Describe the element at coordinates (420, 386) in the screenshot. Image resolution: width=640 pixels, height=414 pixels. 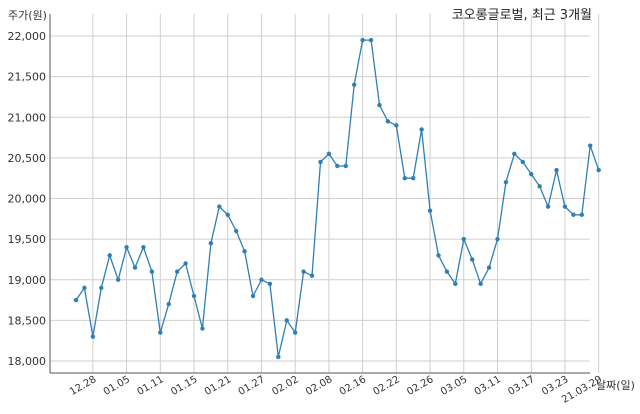
I see `x-tick-label: 02.26` at that location.